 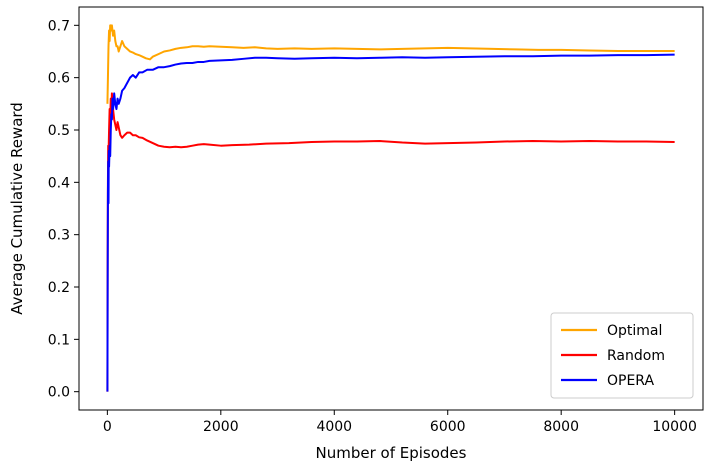 What do you see at coordinates (674, 427) in the screenshot?
I see `x-tick-label: 10000` at bounding box center [674, 427].